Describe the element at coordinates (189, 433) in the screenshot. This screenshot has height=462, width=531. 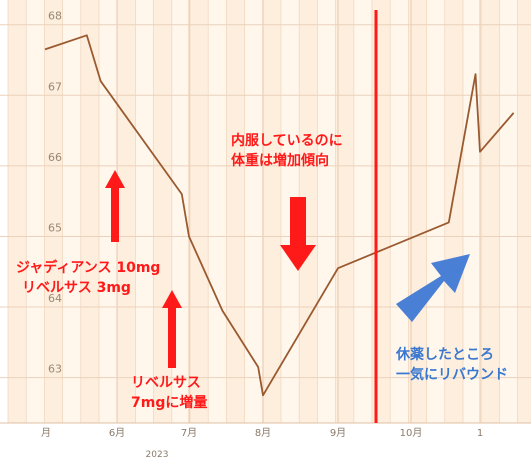
I see `x-tick-label: 7月` at that location.